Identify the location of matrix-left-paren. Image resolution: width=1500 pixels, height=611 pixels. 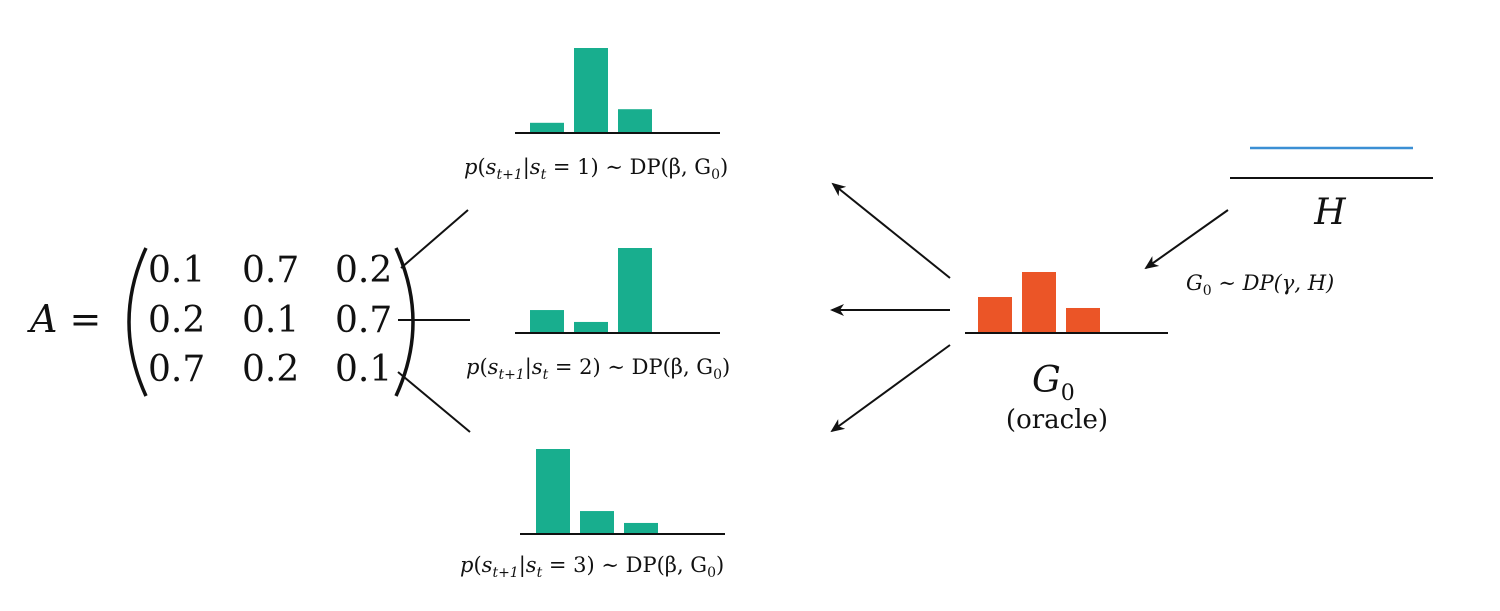
(137, 322).